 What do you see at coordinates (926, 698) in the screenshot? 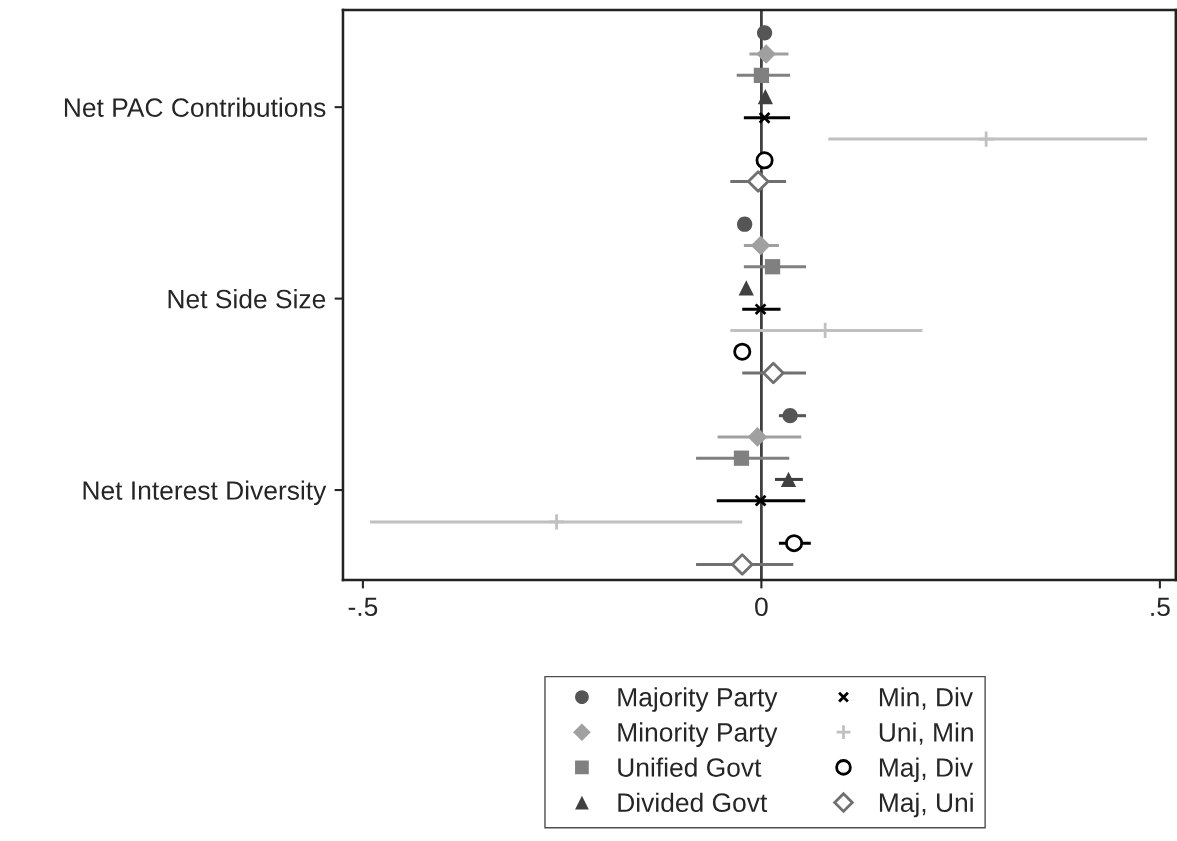
I see `legend-label: Min, Div` at bounding box center [926, 698].